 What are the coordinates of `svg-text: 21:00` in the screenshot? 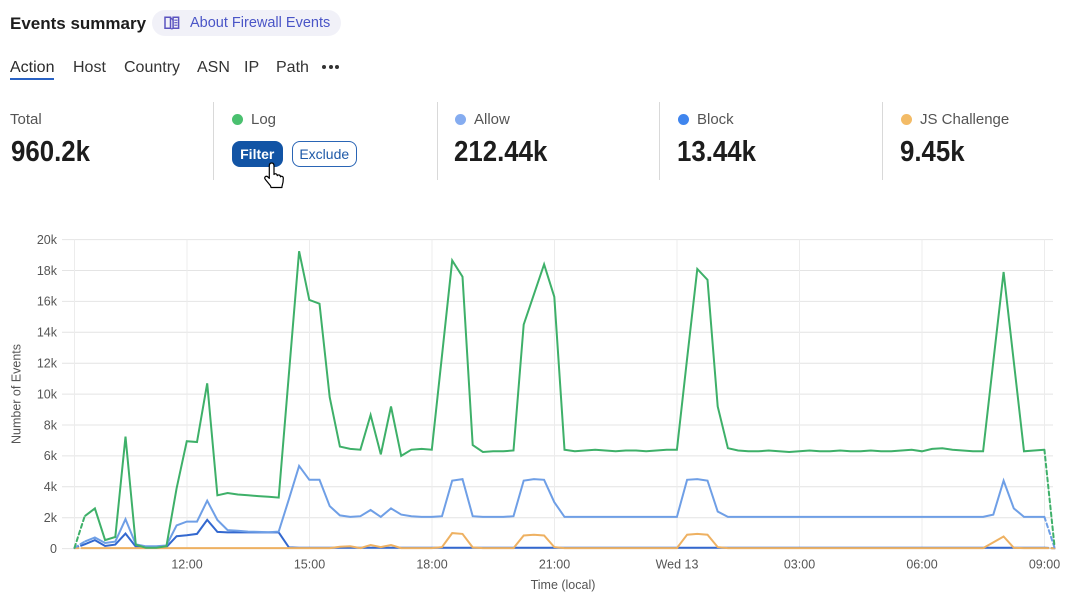 It's located at (554, 565).